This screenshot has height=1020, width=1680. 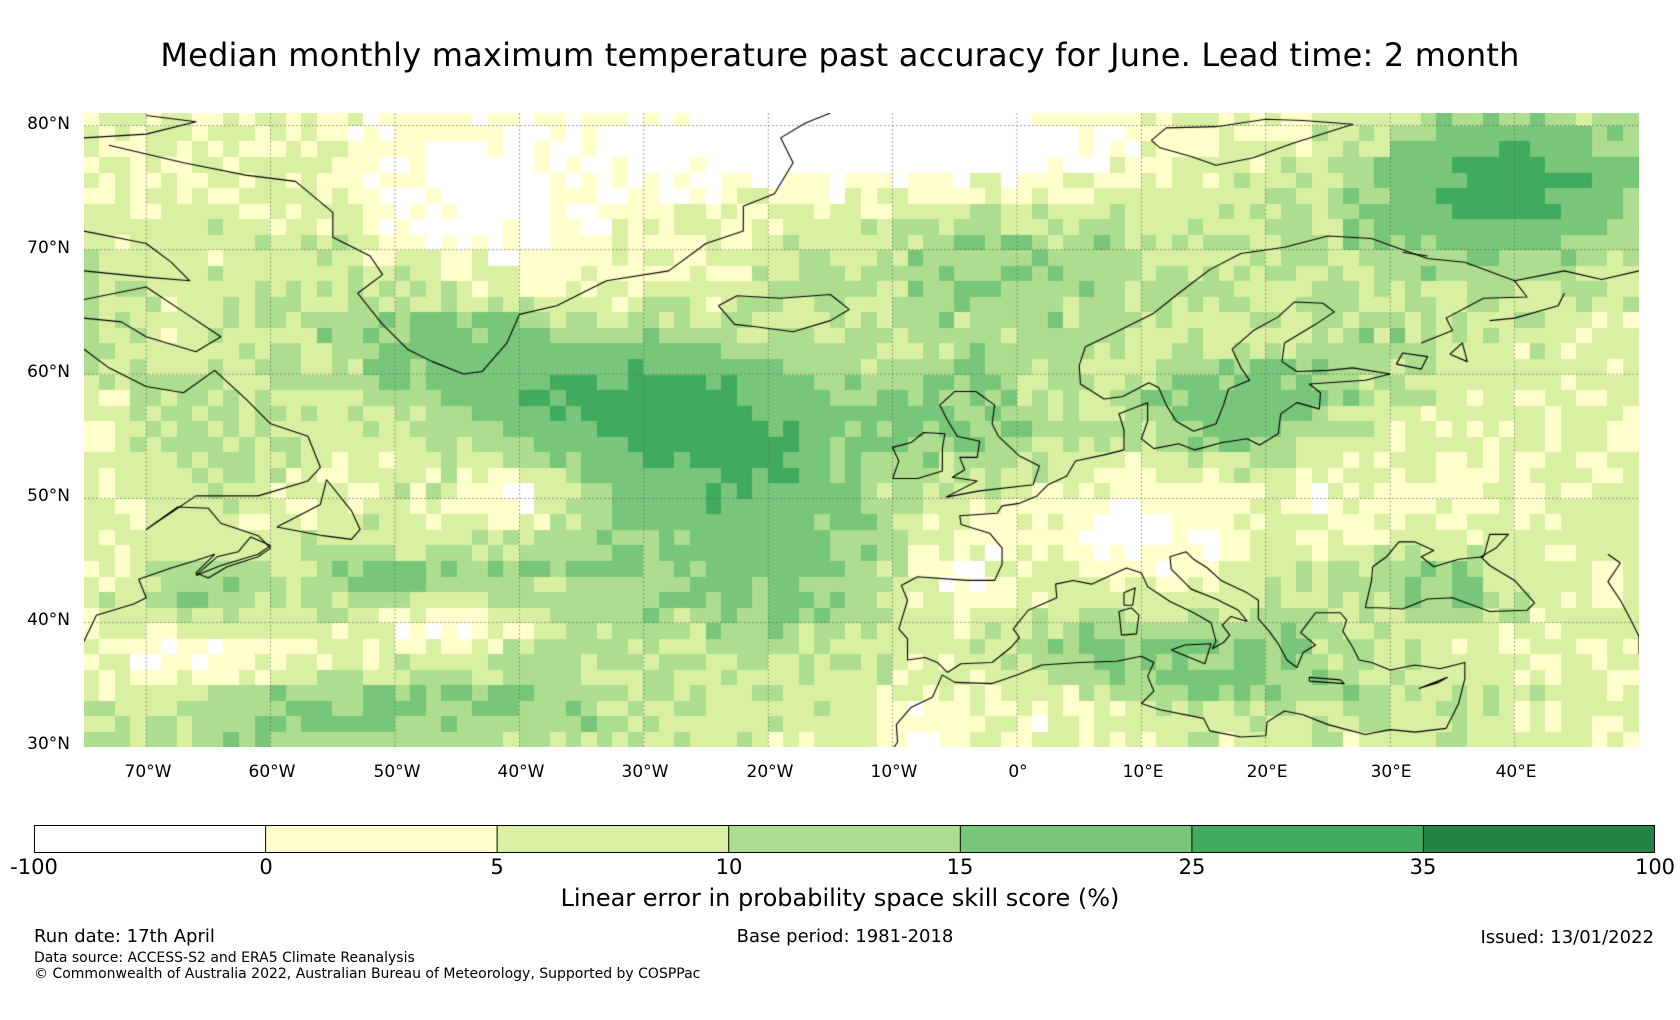 What do you see at coordinates (1655, 867) in the screenshot?
I see `colorbar-tick-100: 100` at bounding box center [1655, 867].